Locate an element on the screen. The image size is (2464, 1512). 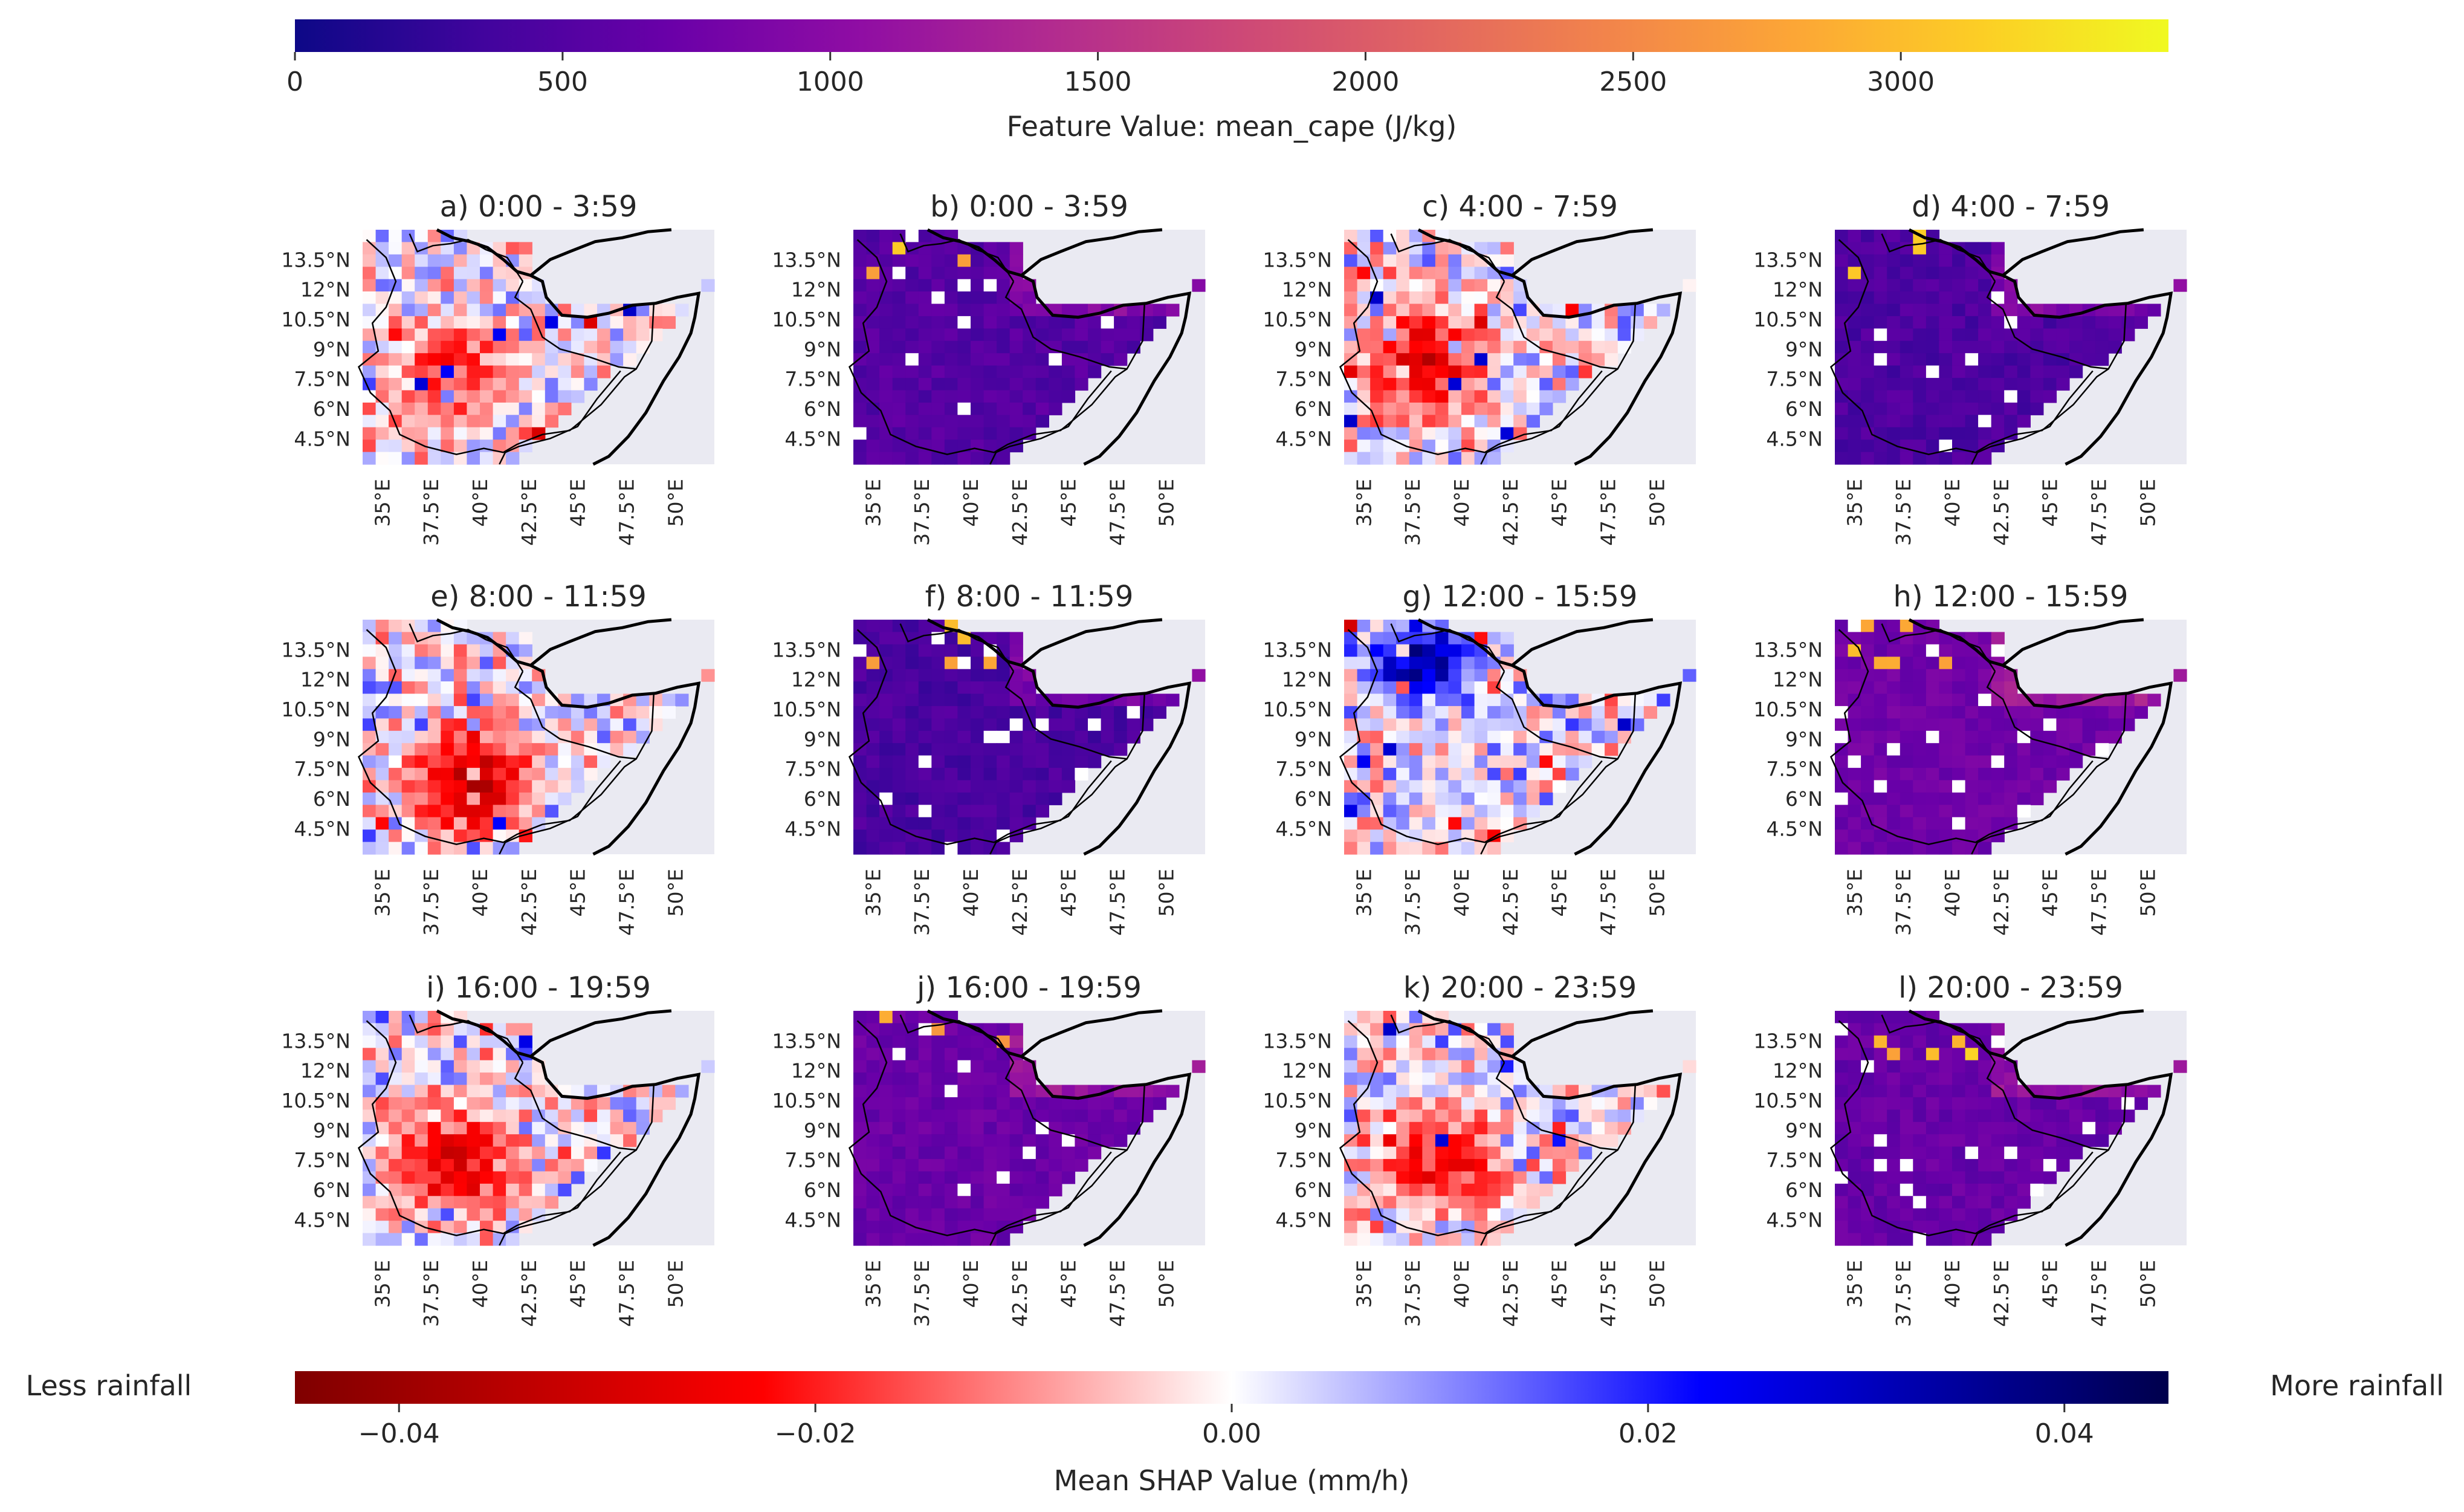
x-tick-label: 40°E is located at coordinates (971, 893).